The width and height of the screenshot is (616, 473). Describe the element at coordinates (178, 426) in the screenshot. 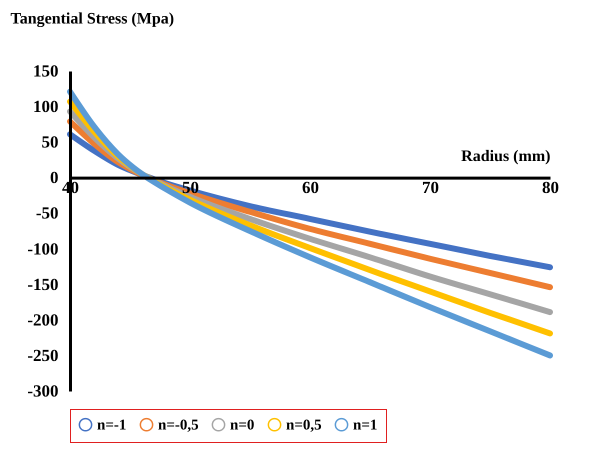

I see `legend-label: n=-0,5` at that location.